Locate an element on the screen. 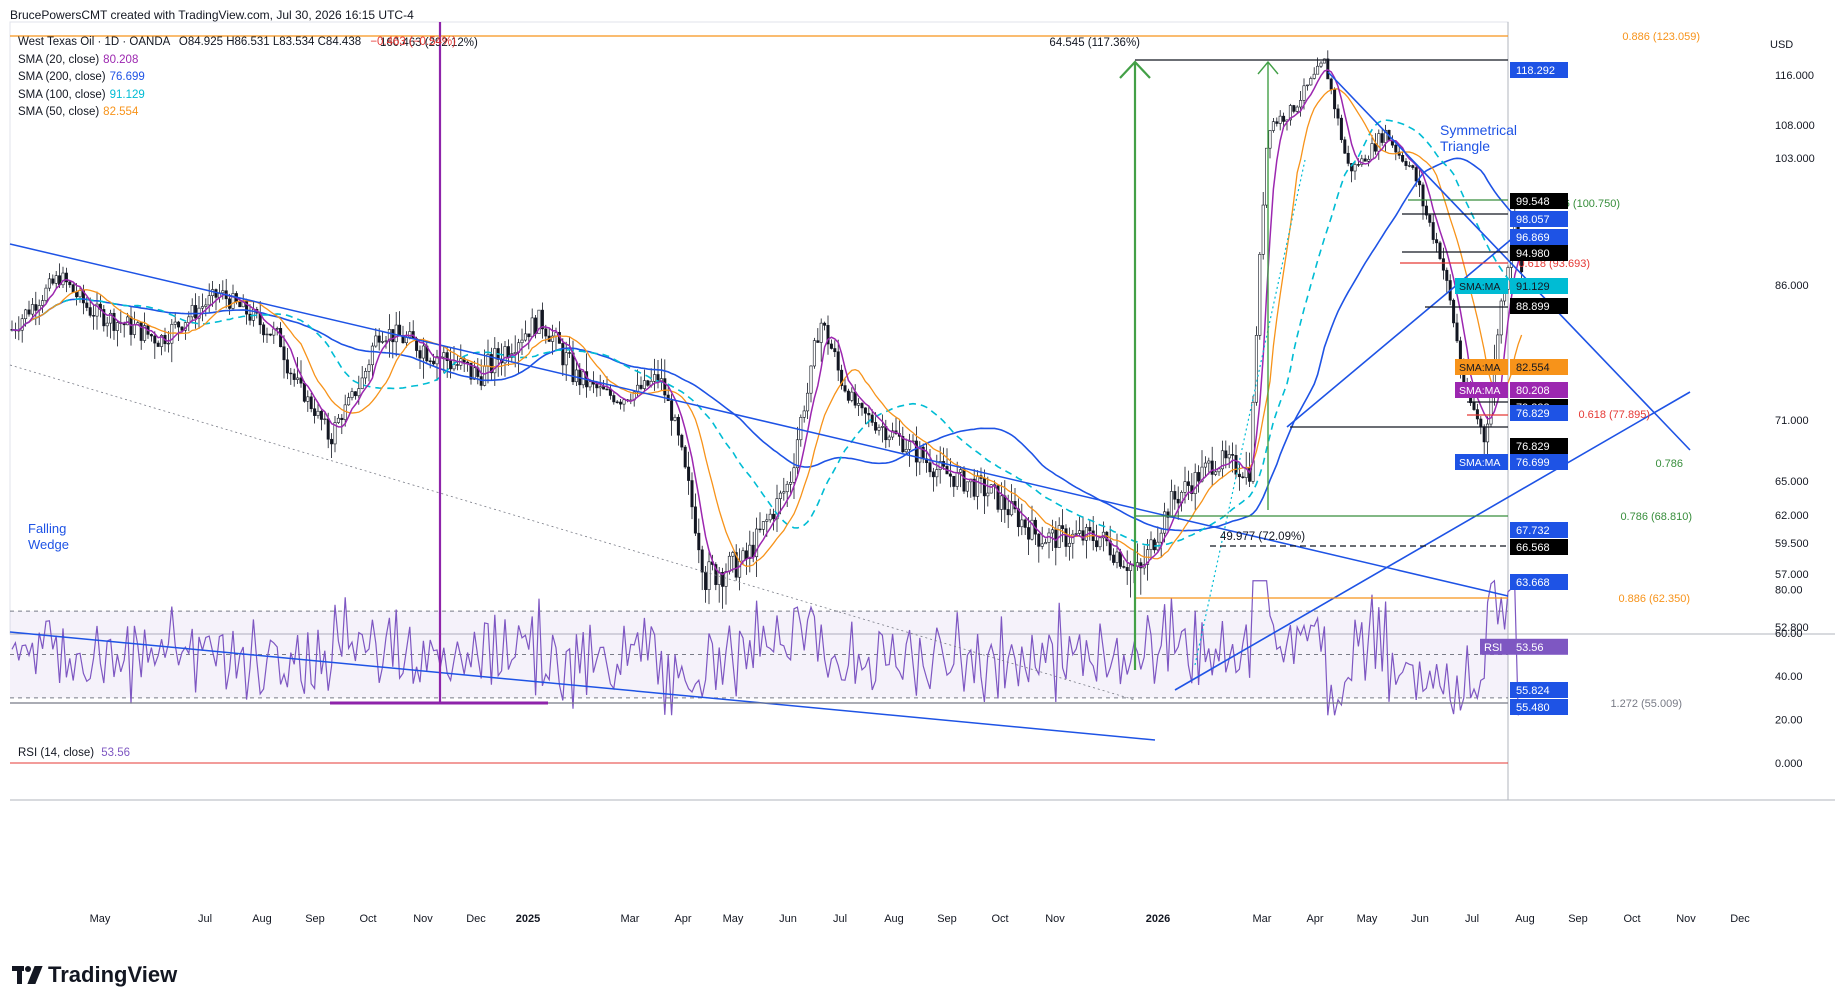 The image size is (1835, 1000). price-label: 76.699 is located at coordinates (1533, 463).